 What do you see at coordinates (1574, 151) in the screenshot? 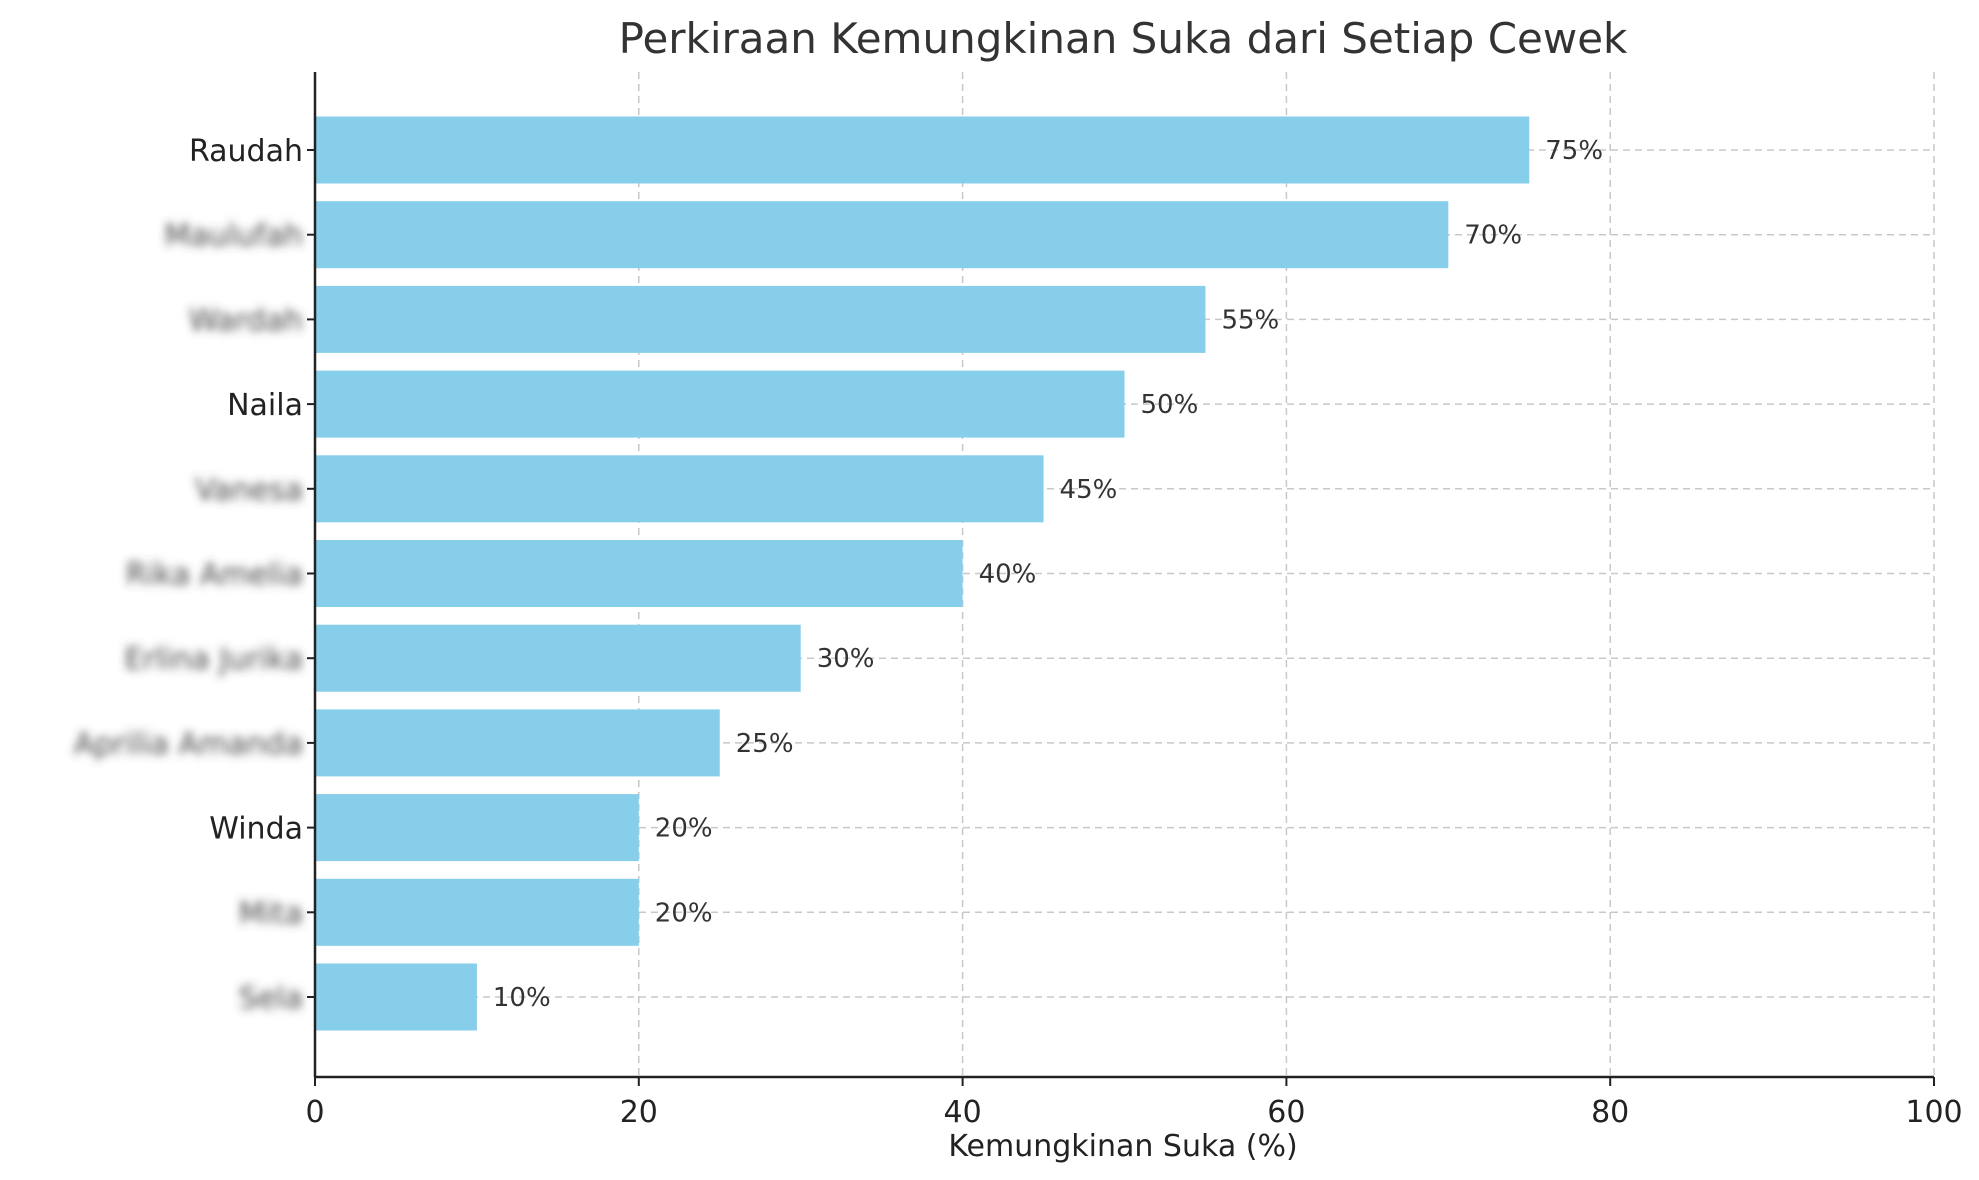
I see `data-label: 75%` at bounding box center [1574, 151].